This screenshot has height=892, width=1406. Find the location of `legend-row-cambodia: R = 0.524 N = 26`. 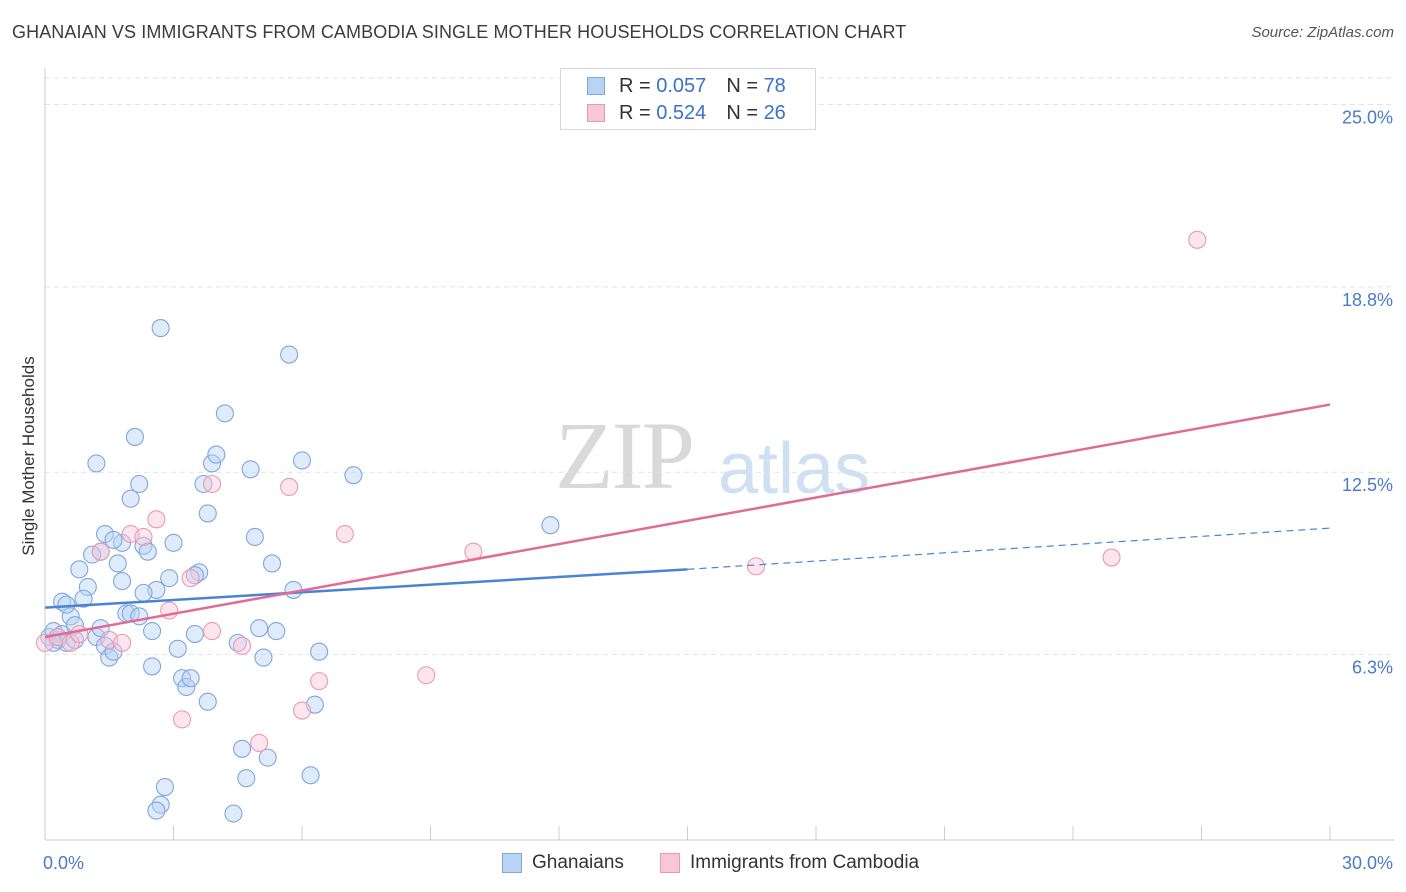

legend-row-cambodia: R = 0.524 N = 26 is located at coordinates (686, 113).